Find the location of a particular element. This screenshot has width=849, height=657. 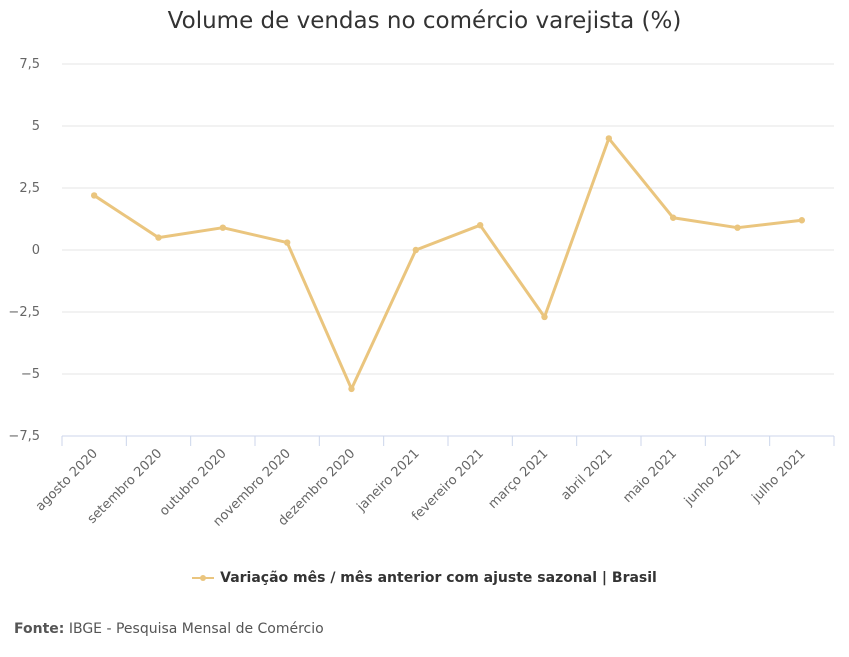

y-tick-label: 0 is located at coordinates (36, 250).